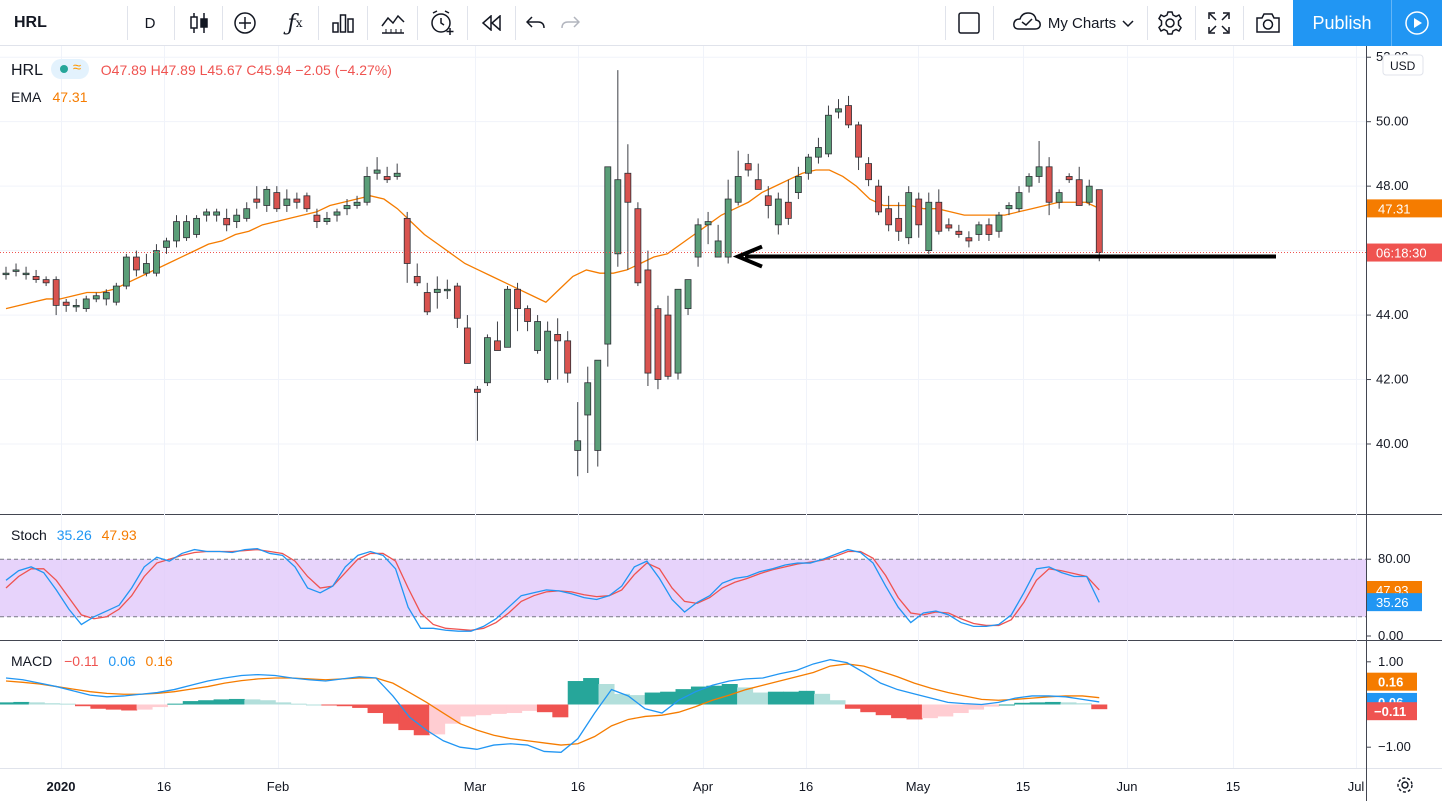 The image size is (1442, 801). I want to click on ema-price-label: 47.31, so click(1394, 208).